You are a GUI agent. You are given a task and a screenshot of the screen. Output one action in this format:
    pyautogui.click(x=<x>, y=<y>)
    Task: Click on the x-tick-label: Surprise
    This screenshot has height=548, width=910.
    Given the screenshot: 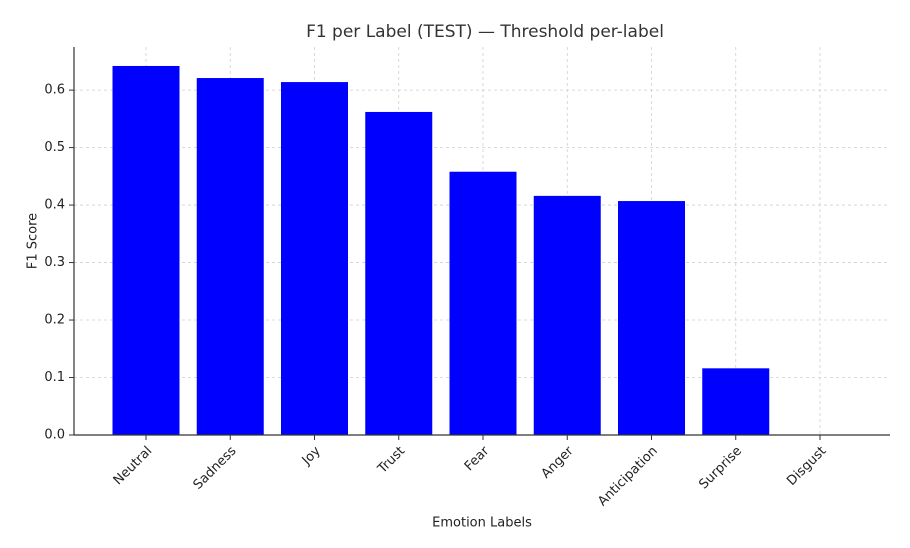 What is the action you would take?
    pyautogui.click(x=720, y=468)
    